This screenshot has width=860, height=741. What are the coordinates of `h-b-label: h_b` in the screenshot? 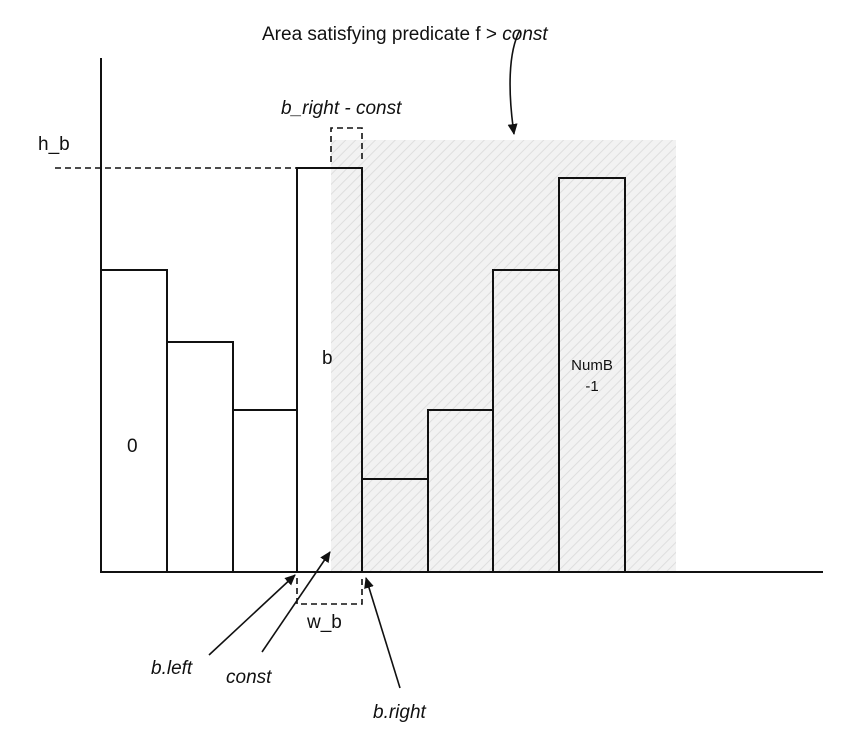 It's located at (54, 144).